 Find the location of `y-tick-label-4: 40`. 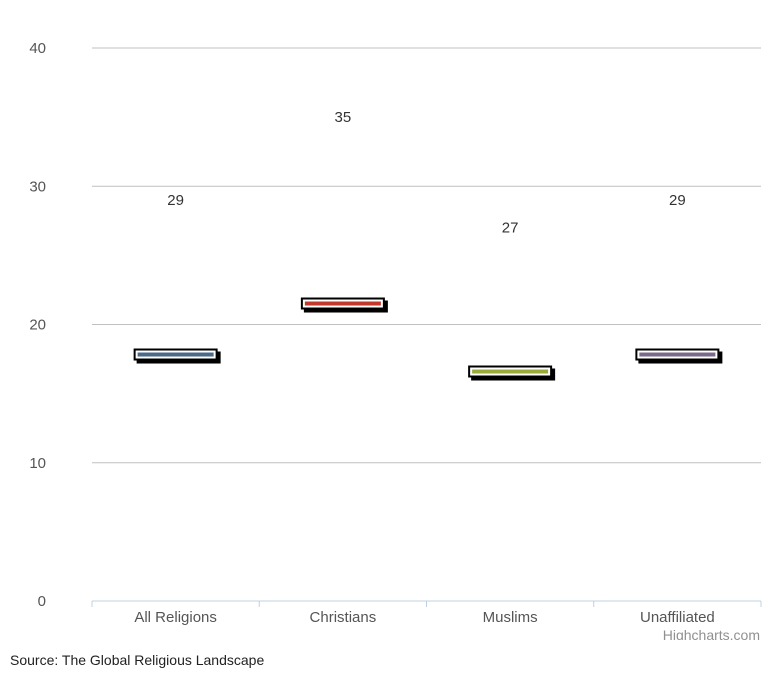

y-tick-label-4: 40 is located at coordinates (37, 48).